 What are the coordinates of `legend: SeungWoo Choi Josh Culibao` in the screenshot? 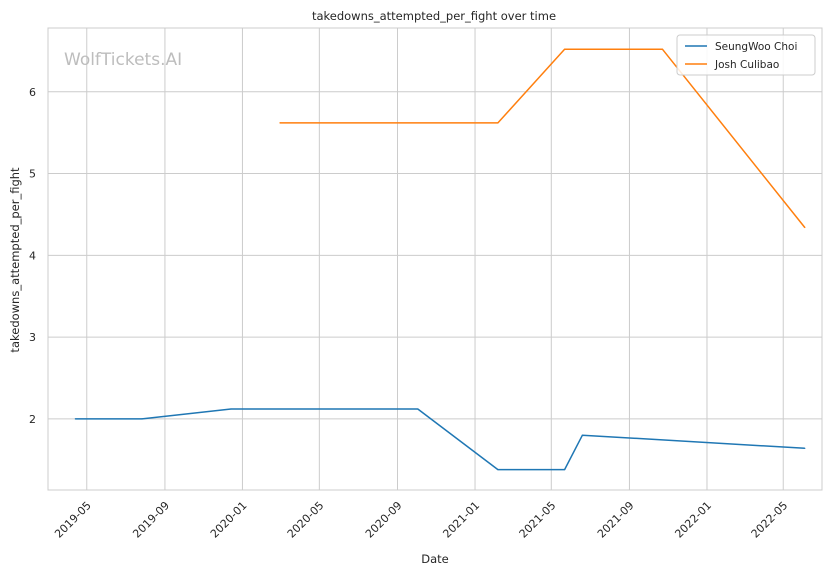 It's located at (746, 55).